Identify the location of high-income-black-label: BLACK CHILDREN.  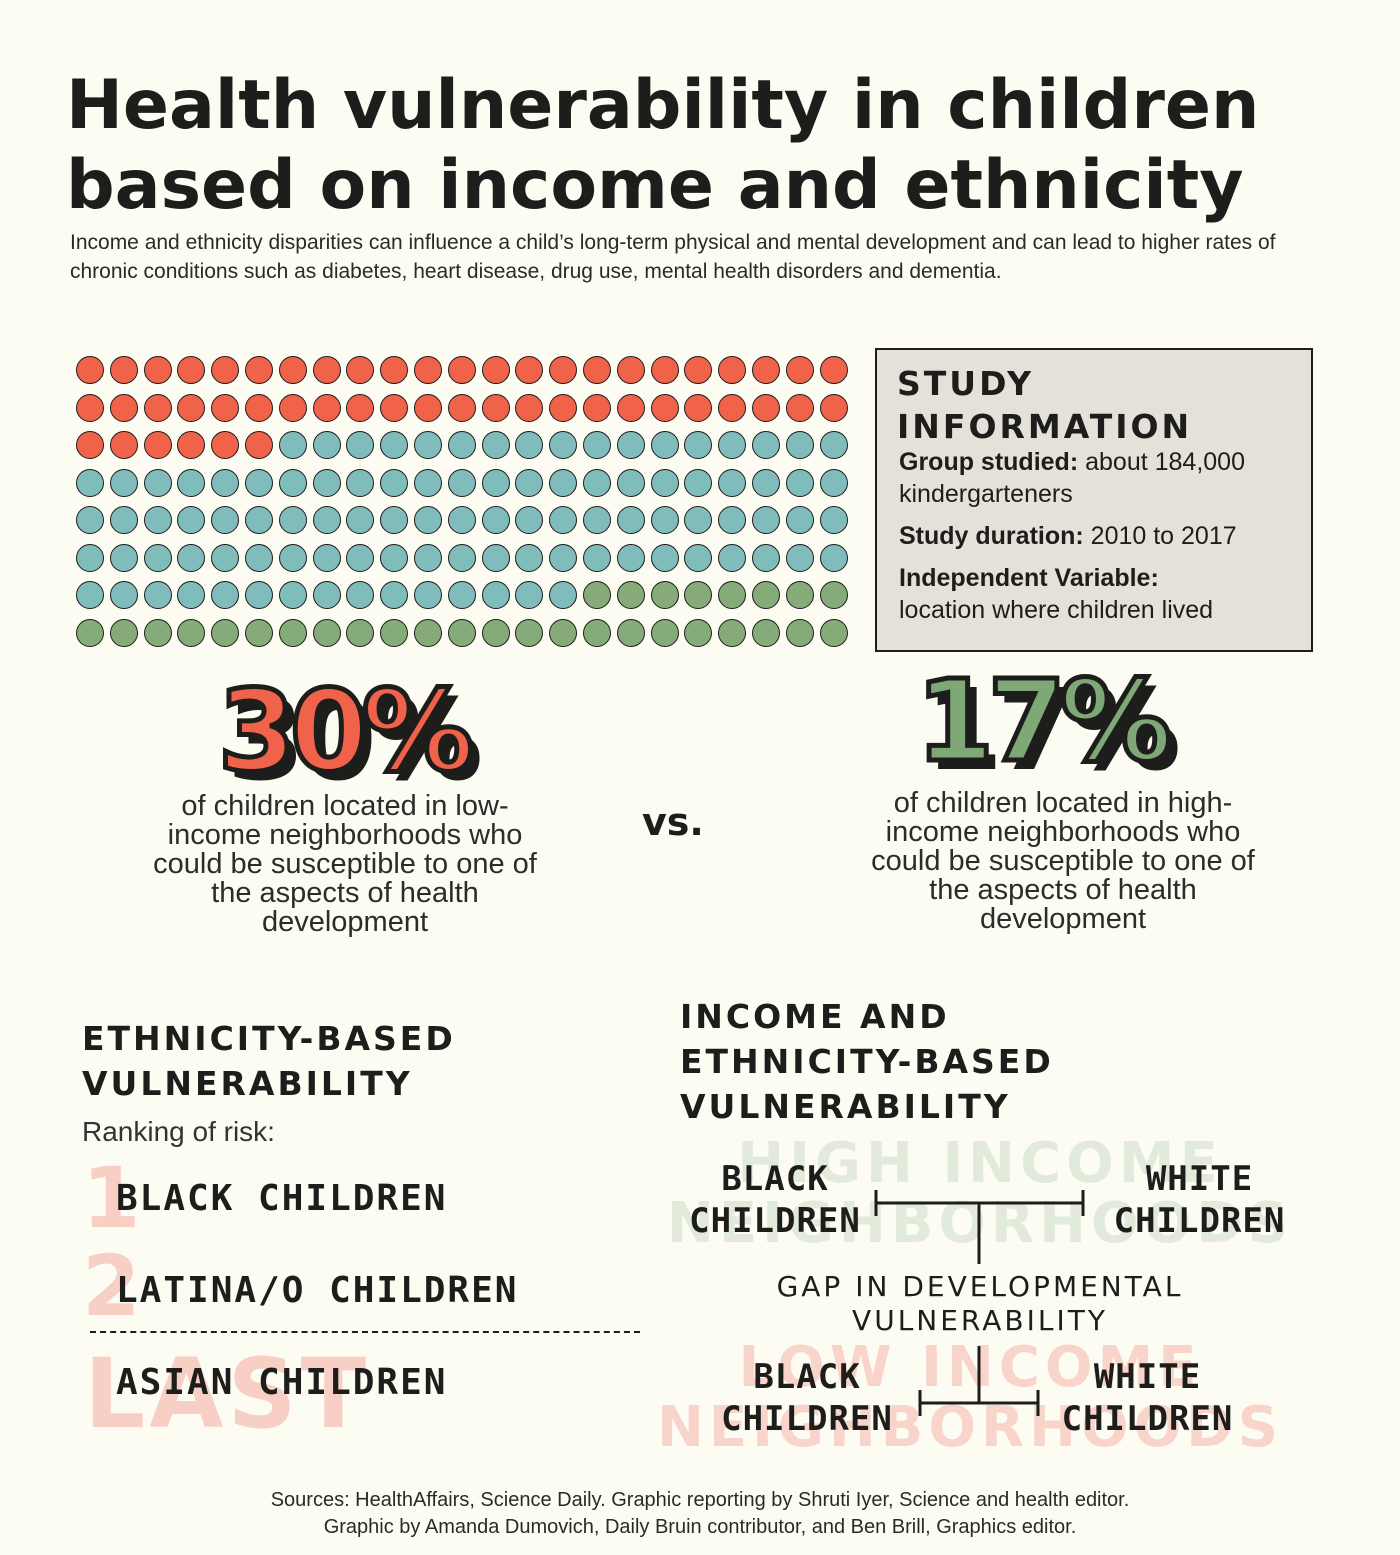
(775, 1200).